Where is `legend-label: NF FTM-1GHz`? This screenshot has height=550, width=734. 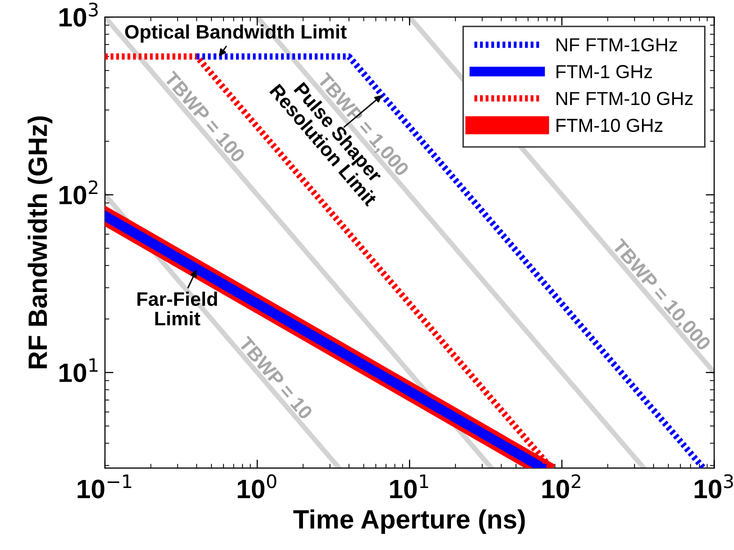 legend-label: NF FTM-1GHz is located at coordinates (616, 45).